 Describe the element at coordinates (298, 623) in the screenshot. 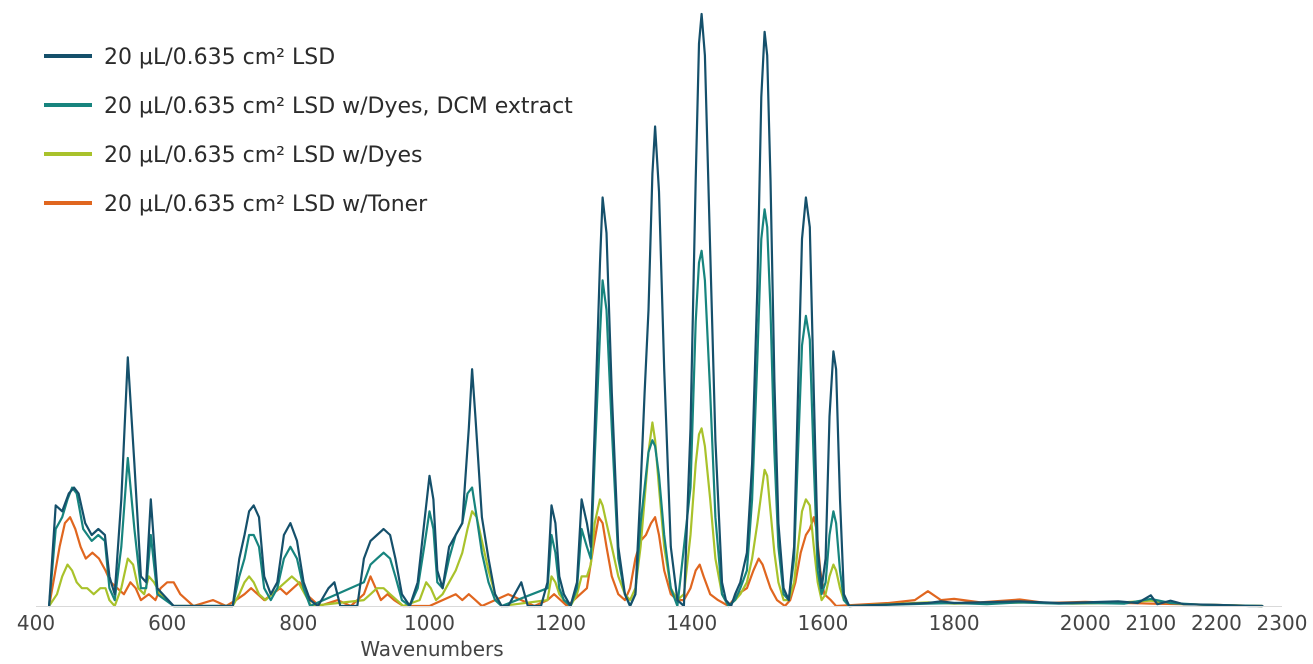

I see `x-tick-label: 800` at that location.